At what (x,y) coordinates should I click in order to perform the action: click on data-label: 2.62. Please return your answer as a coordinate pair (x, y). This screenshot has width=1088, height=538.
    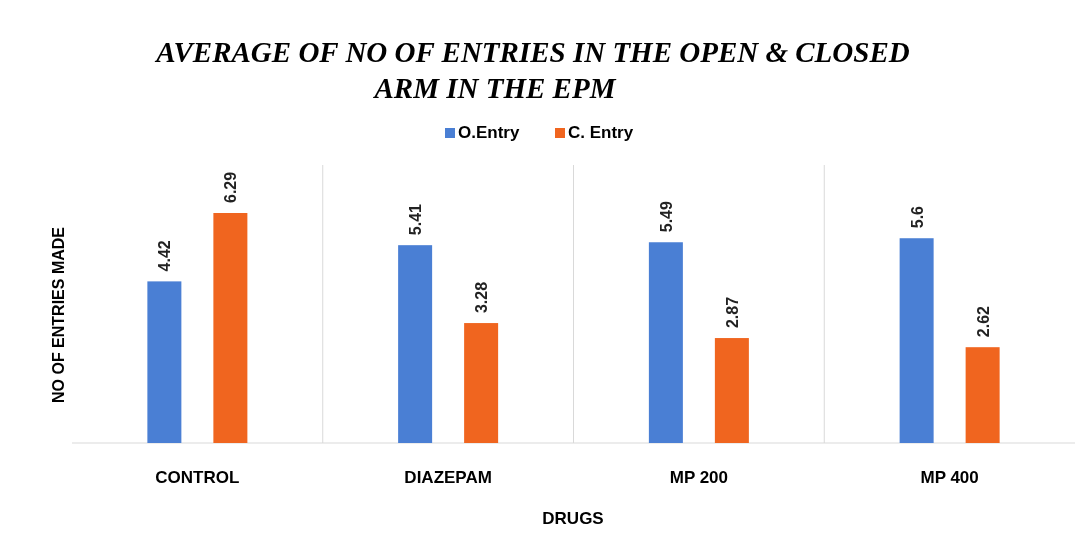
    Looking at the image, I should click on (983, 321).